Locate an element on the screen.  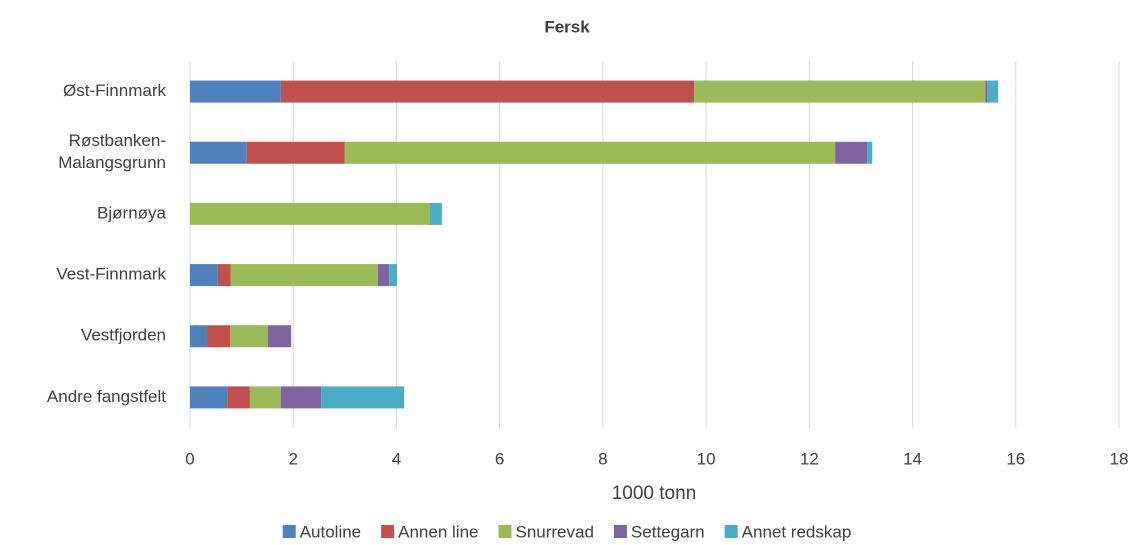
x-axis-title: 1000 tonn is located at coordinates (654, 493).